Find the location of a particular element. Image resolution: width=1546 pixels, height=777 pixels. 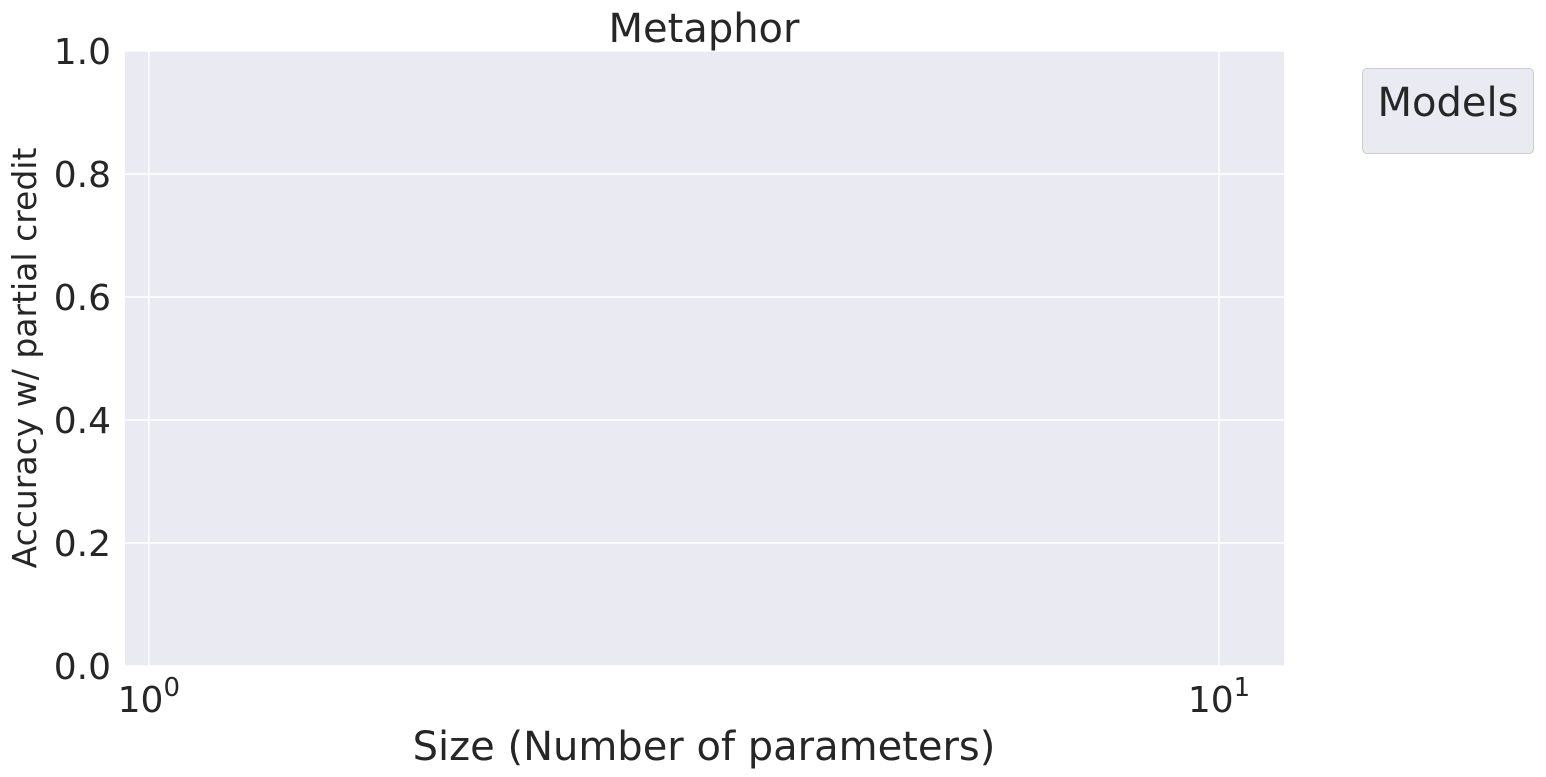

legend-title: Models is located at coordinates (1448, 103).